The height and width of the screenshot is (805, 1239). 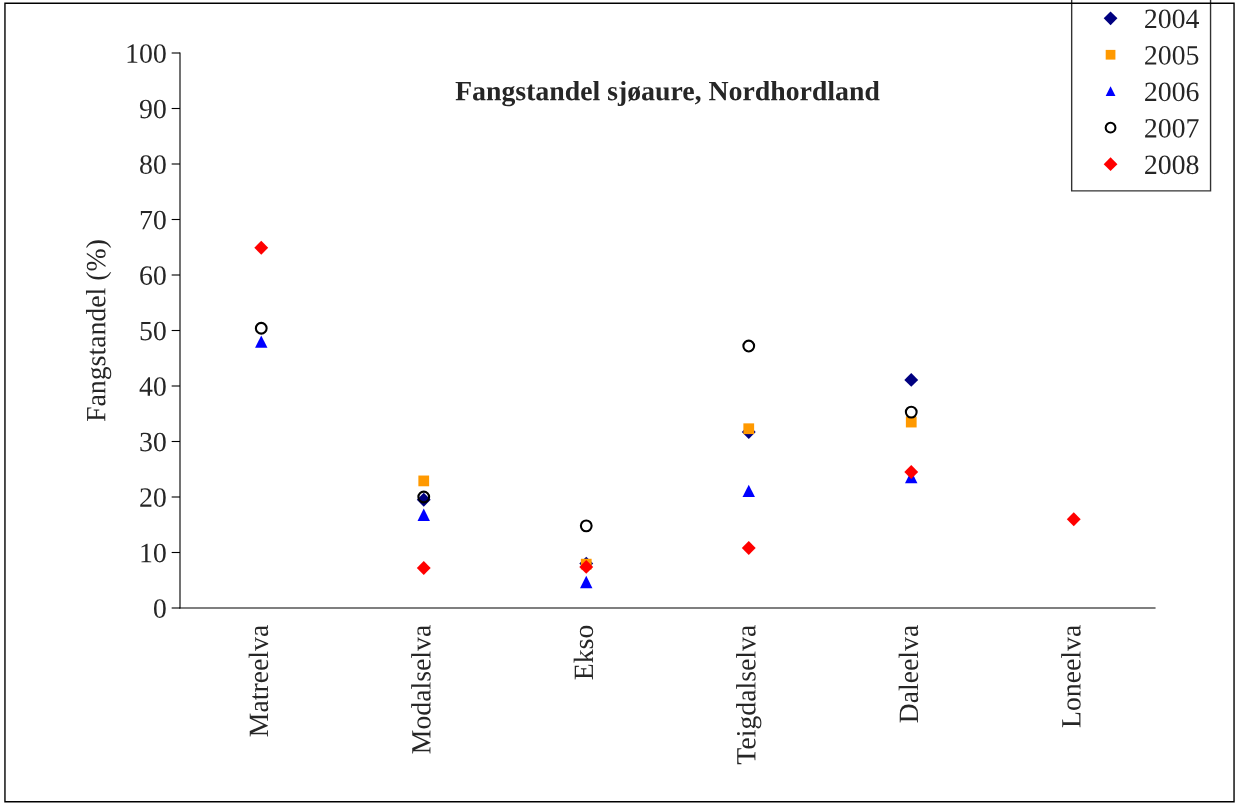 I want to click on y-tick-label: 50, so click(x=153, y=331).